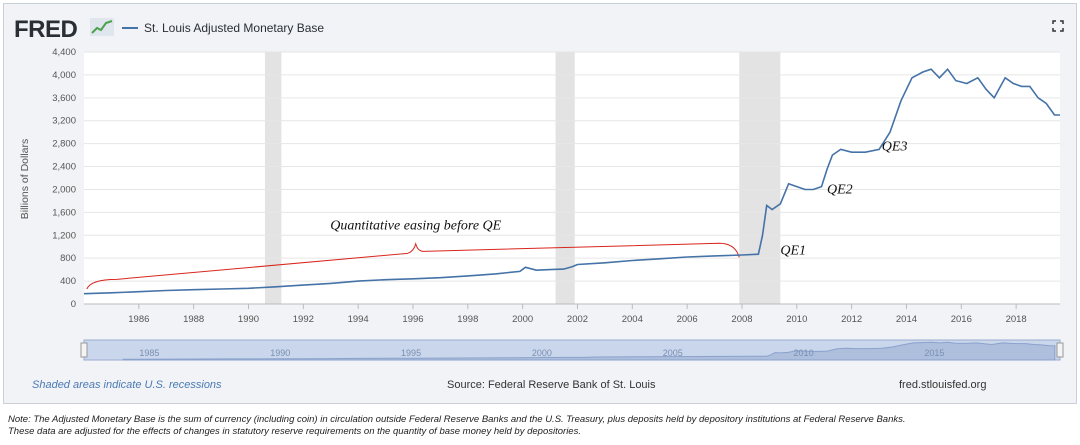 The image size is (1080, 445). What do you see at coordinates (804, 353) in the screenshot?
I see `navigator-label: 2010` at bounding box center [804, 353].